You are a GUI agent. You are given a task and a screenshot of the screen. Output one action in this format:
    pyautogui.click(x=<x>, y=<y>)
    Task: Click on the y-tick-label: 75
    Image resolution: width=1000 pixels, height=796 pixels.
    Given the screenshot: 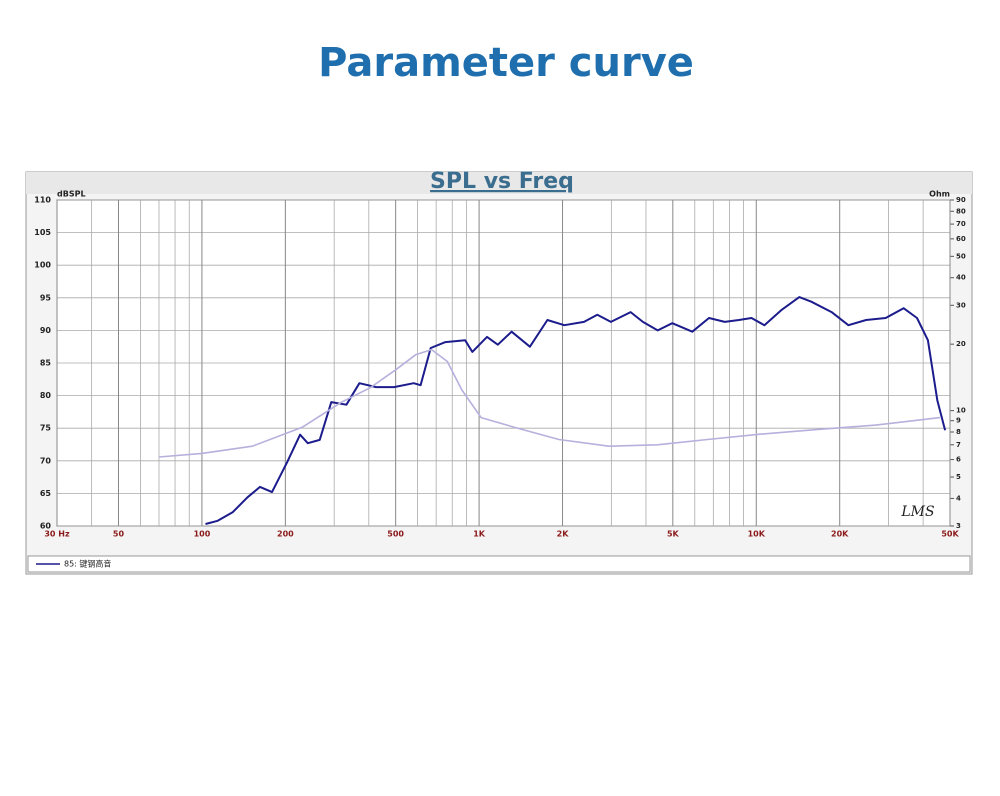 What is the action you would take?
    pyautogui.click(x=46, y=428)
    